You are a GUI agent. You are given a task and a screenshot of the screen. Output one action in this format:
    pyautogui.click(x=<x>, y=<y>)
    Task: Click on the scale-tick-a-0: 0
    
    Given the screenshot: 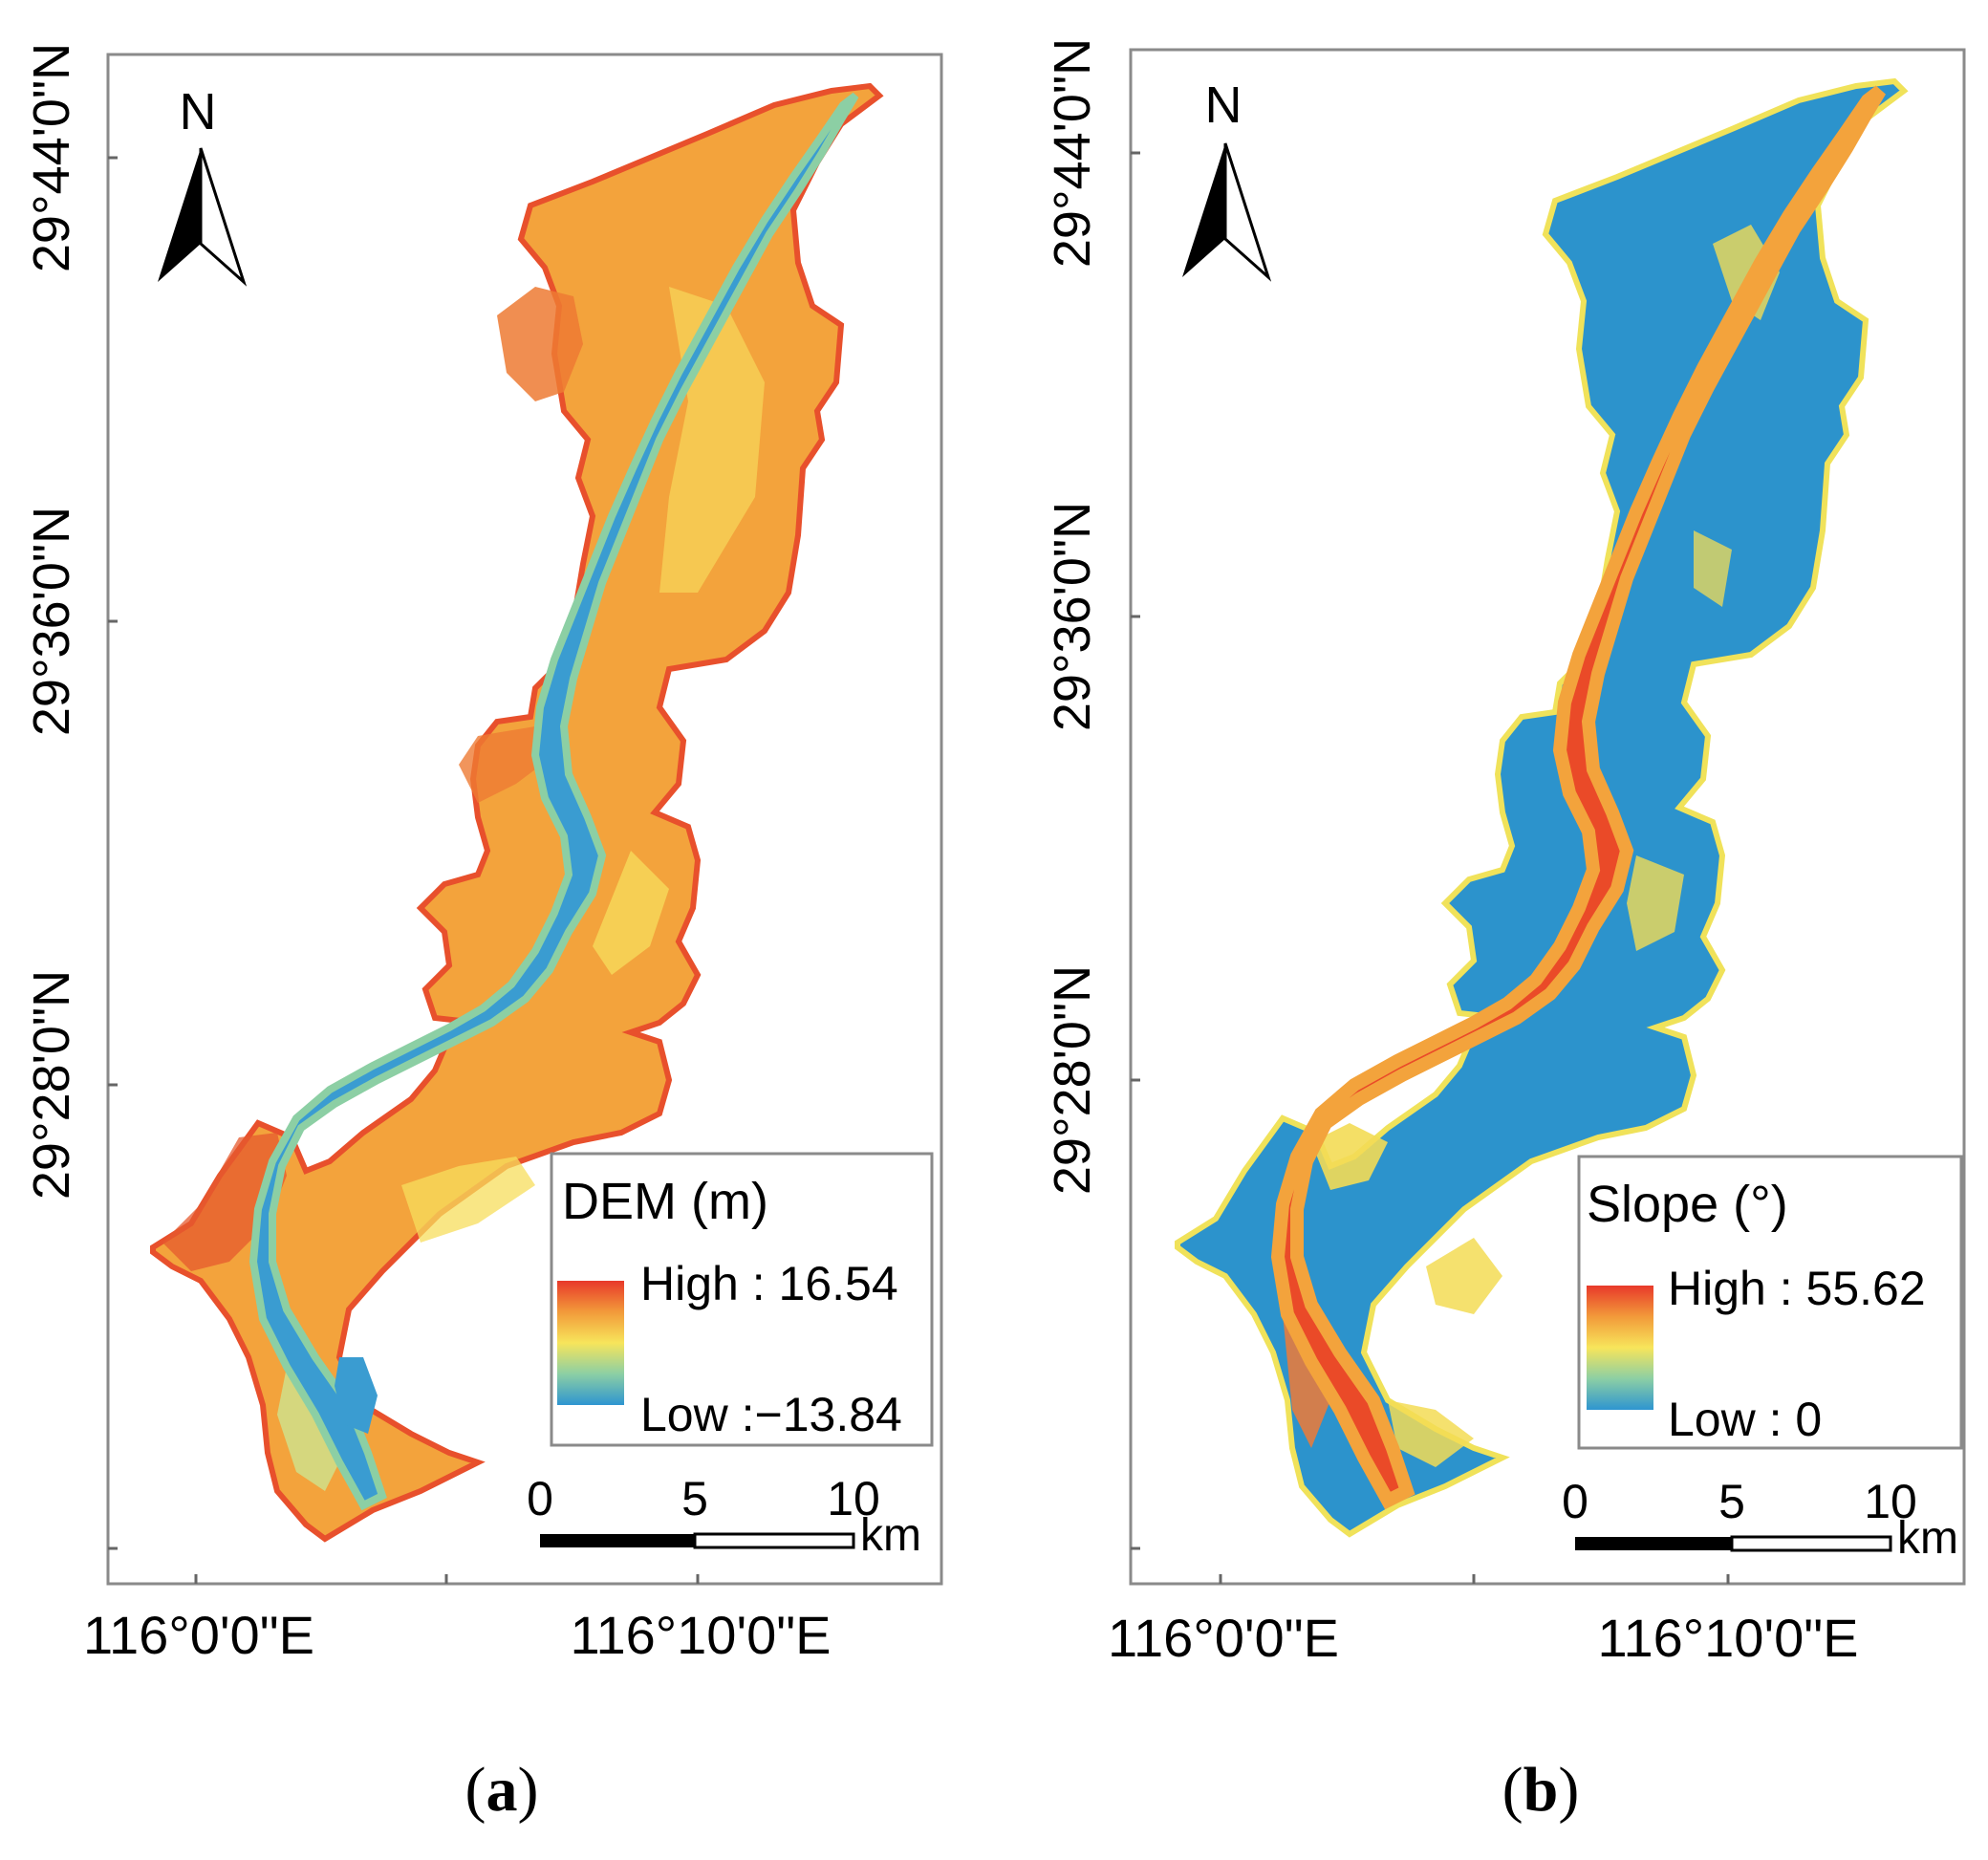 What is the action you would take?
    pyautogui.click(x=540, y=1498)
    